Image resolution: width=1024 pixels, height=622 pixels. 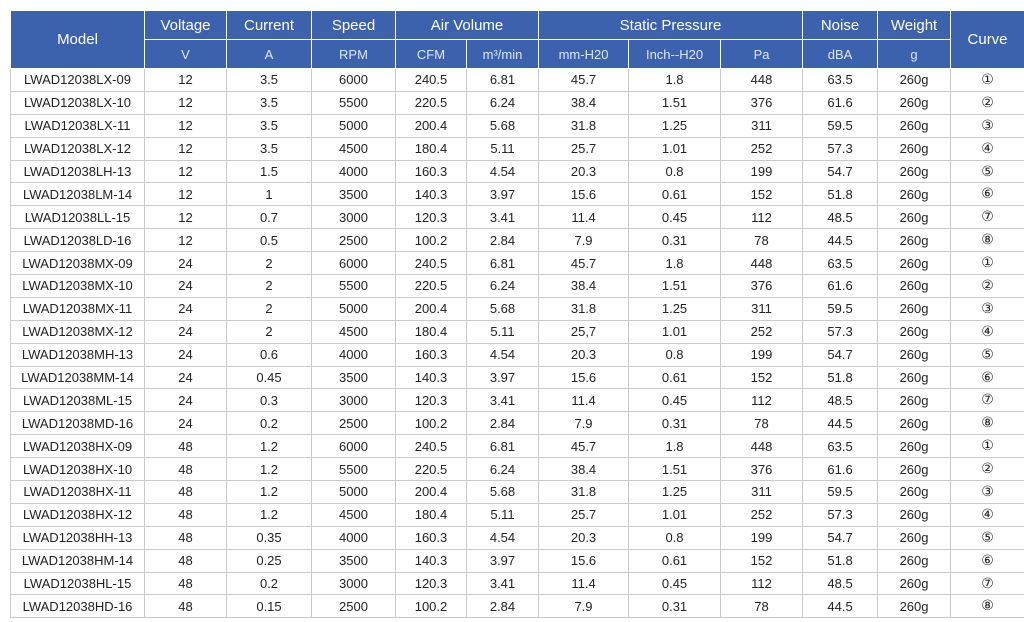 What do you see at coordinates (431, 125) in the screenshot?
I see `cfm-cell: 200.4` at bounding box center [431, 125].